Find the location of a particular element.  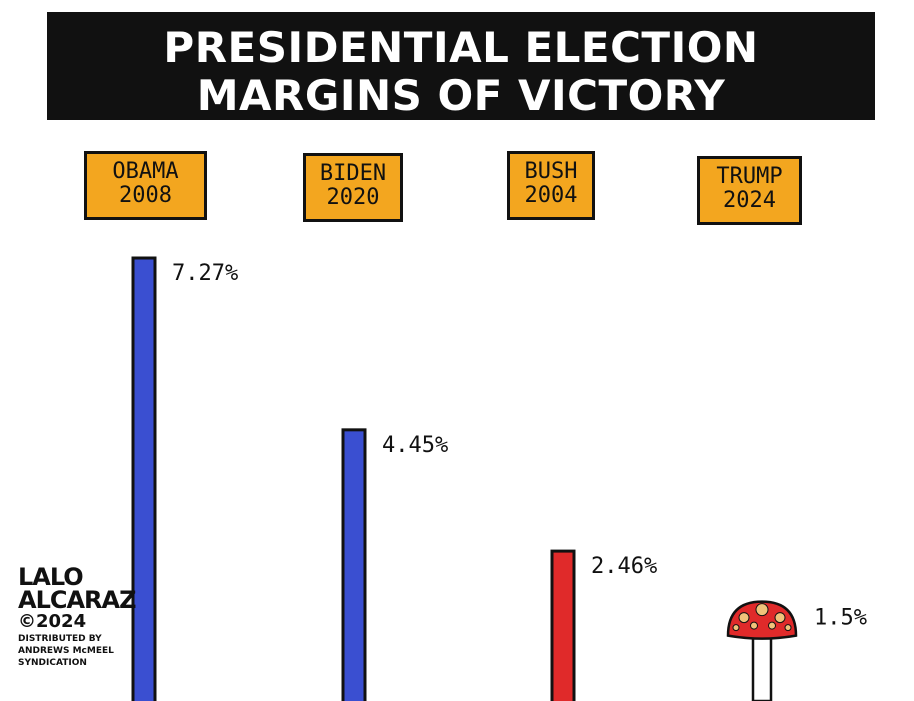

bar-trump-mushroom is located at coordinates (762, 650).